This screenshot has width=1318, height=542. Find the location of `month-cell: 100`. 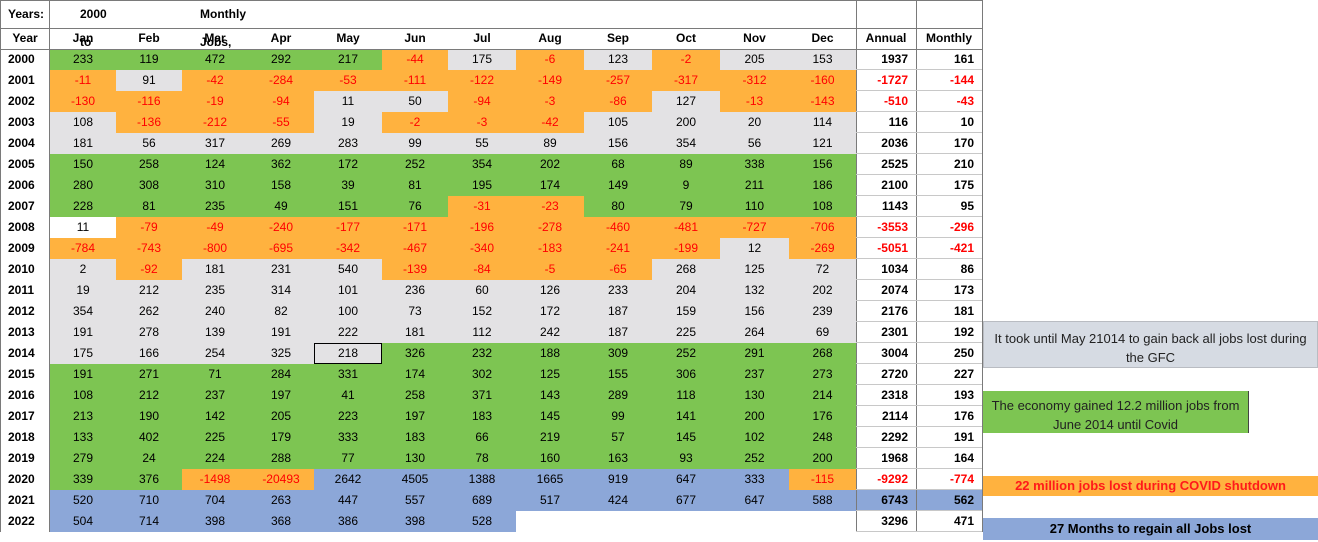

month-cell: 100 is located at coordinates (348, 311).